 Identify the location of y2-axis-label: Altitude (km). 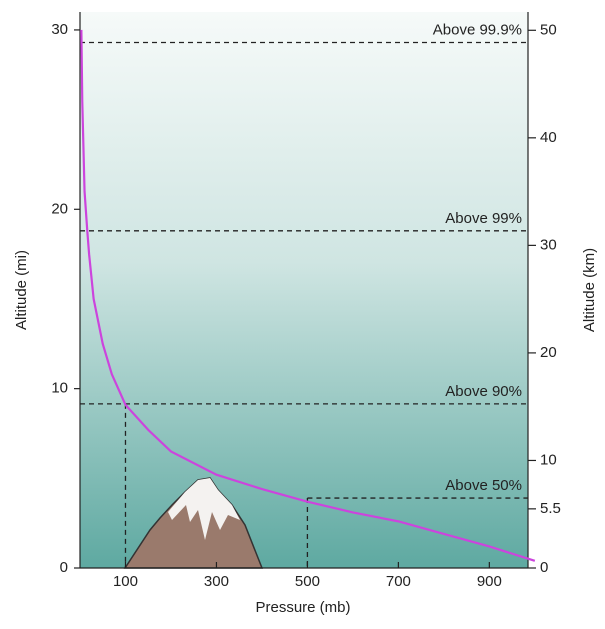
(589, 290).